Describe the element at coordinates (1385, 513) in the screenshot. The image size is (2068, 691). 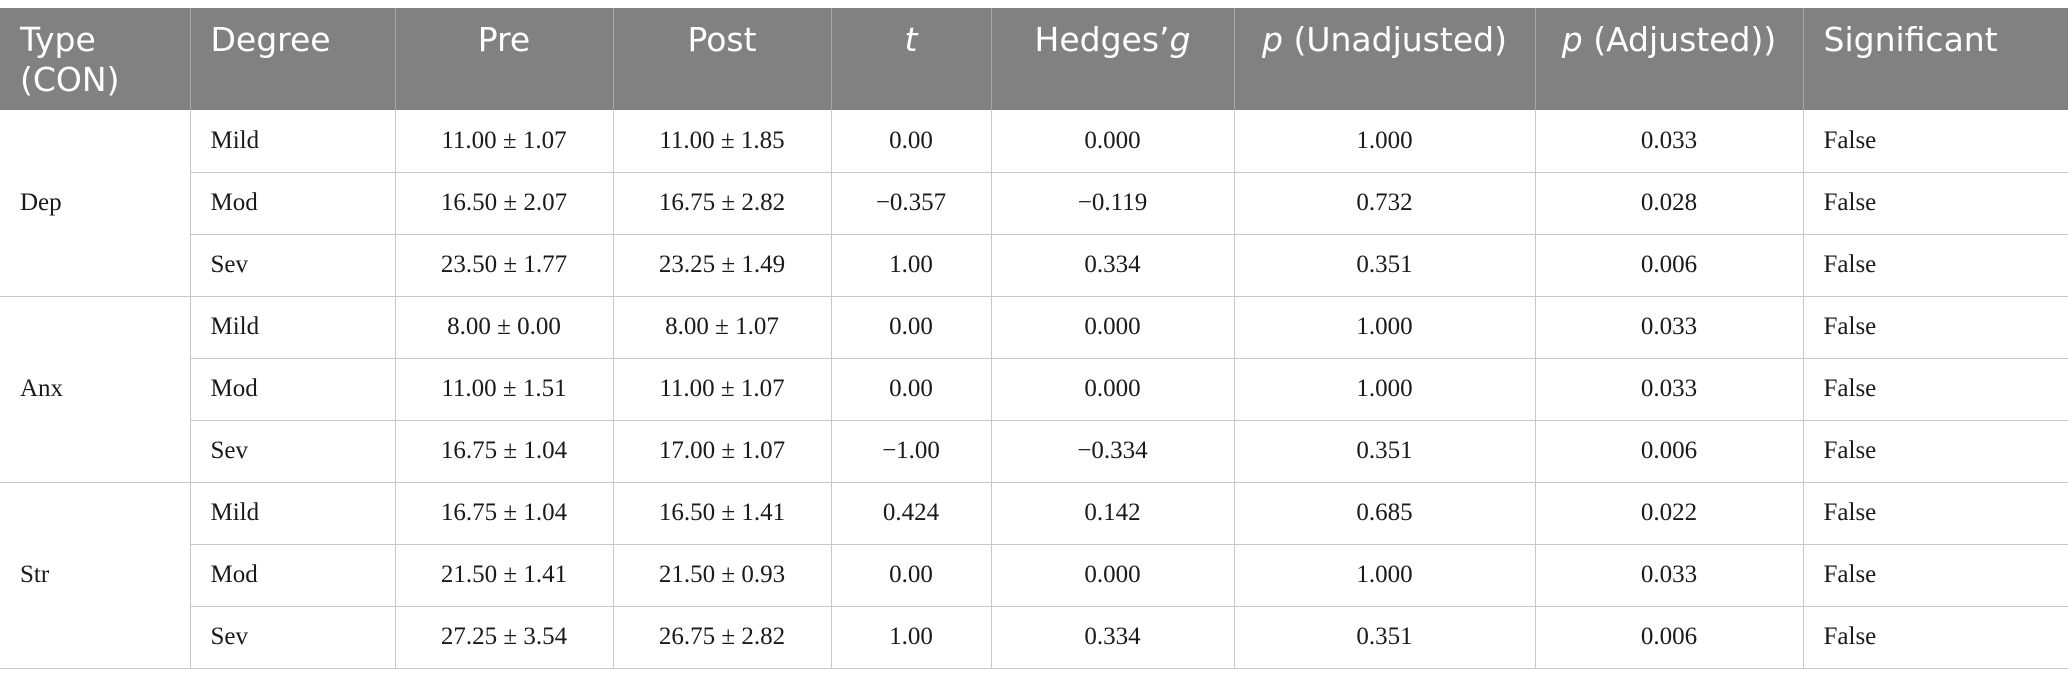
I see `p-unadjusted-cell: 0.685` at that location.